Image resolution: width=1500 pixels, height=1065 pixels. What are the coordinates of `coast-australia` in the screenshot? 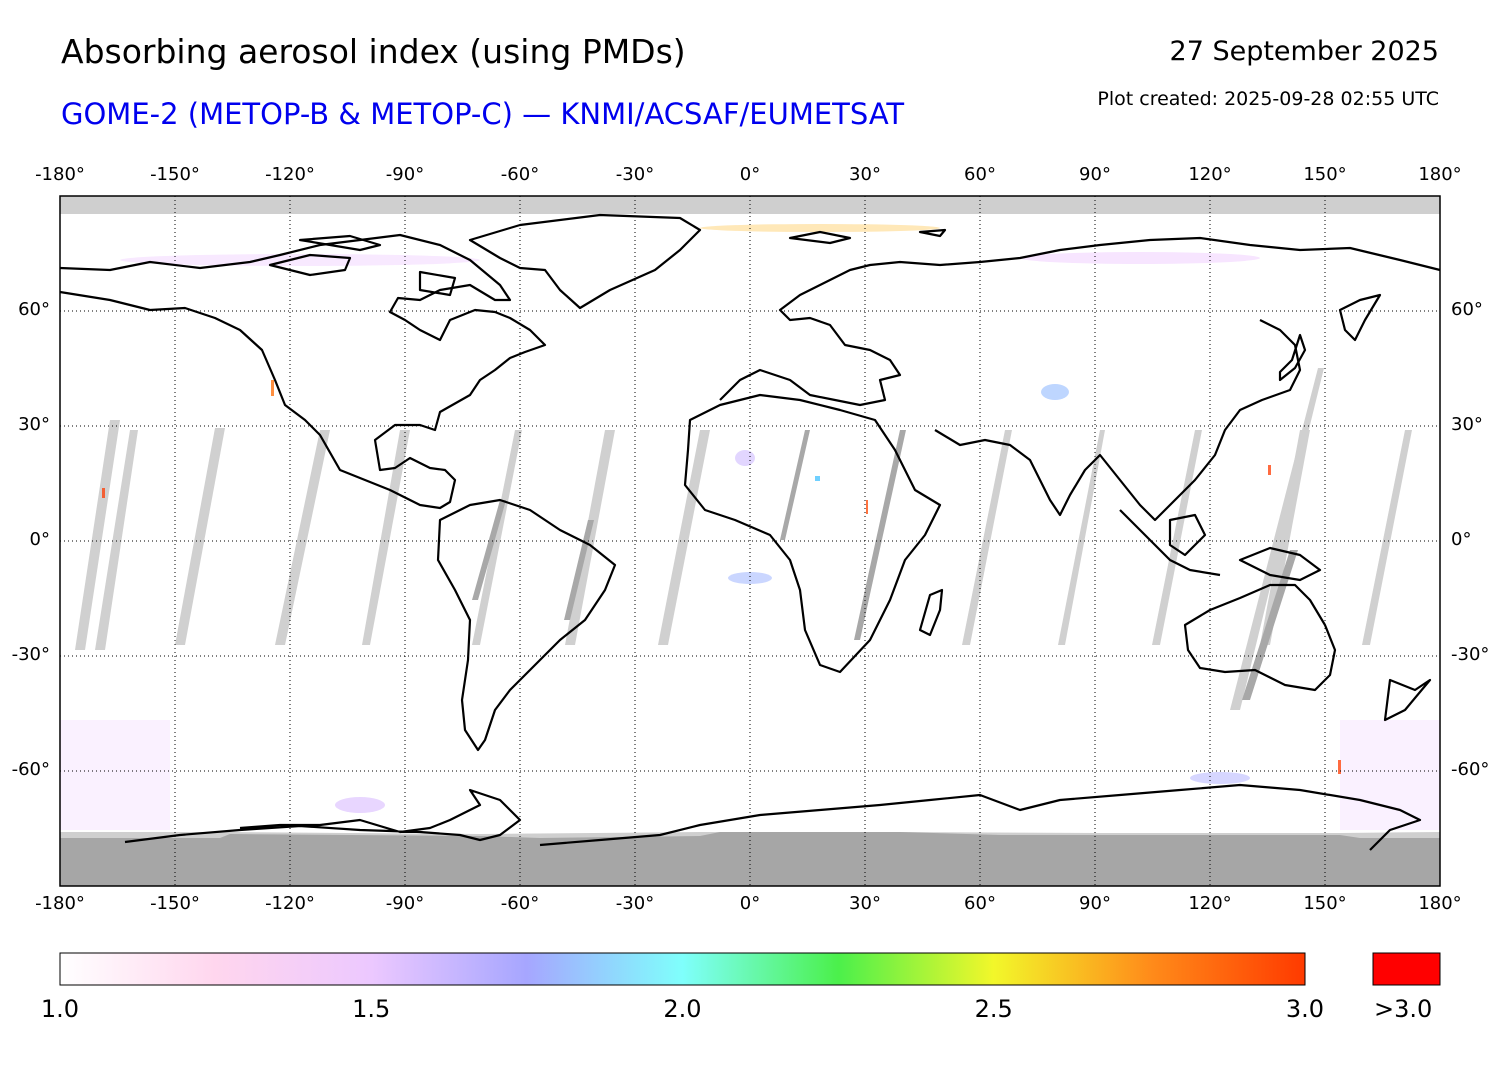 It's located at (1260, 637).